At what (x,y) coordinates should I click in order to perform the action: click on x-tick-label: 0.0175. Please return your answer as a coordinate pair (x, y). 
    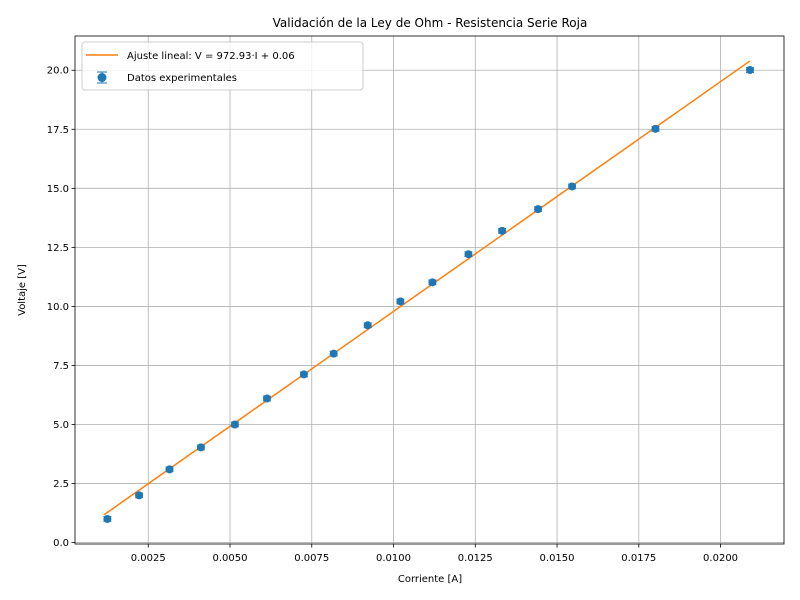
    Looking at the image, I should click on (638, 558).